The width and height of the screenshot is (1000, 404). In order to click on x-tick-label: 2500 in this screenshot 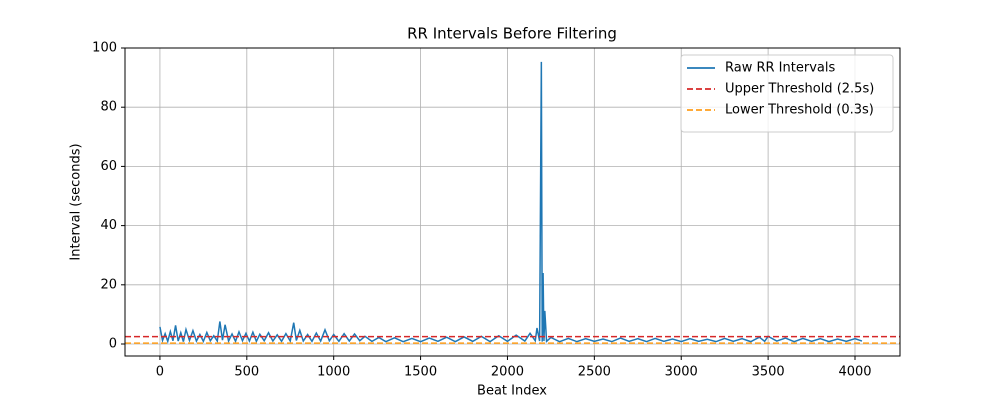, I will do `click(594, 372)`.